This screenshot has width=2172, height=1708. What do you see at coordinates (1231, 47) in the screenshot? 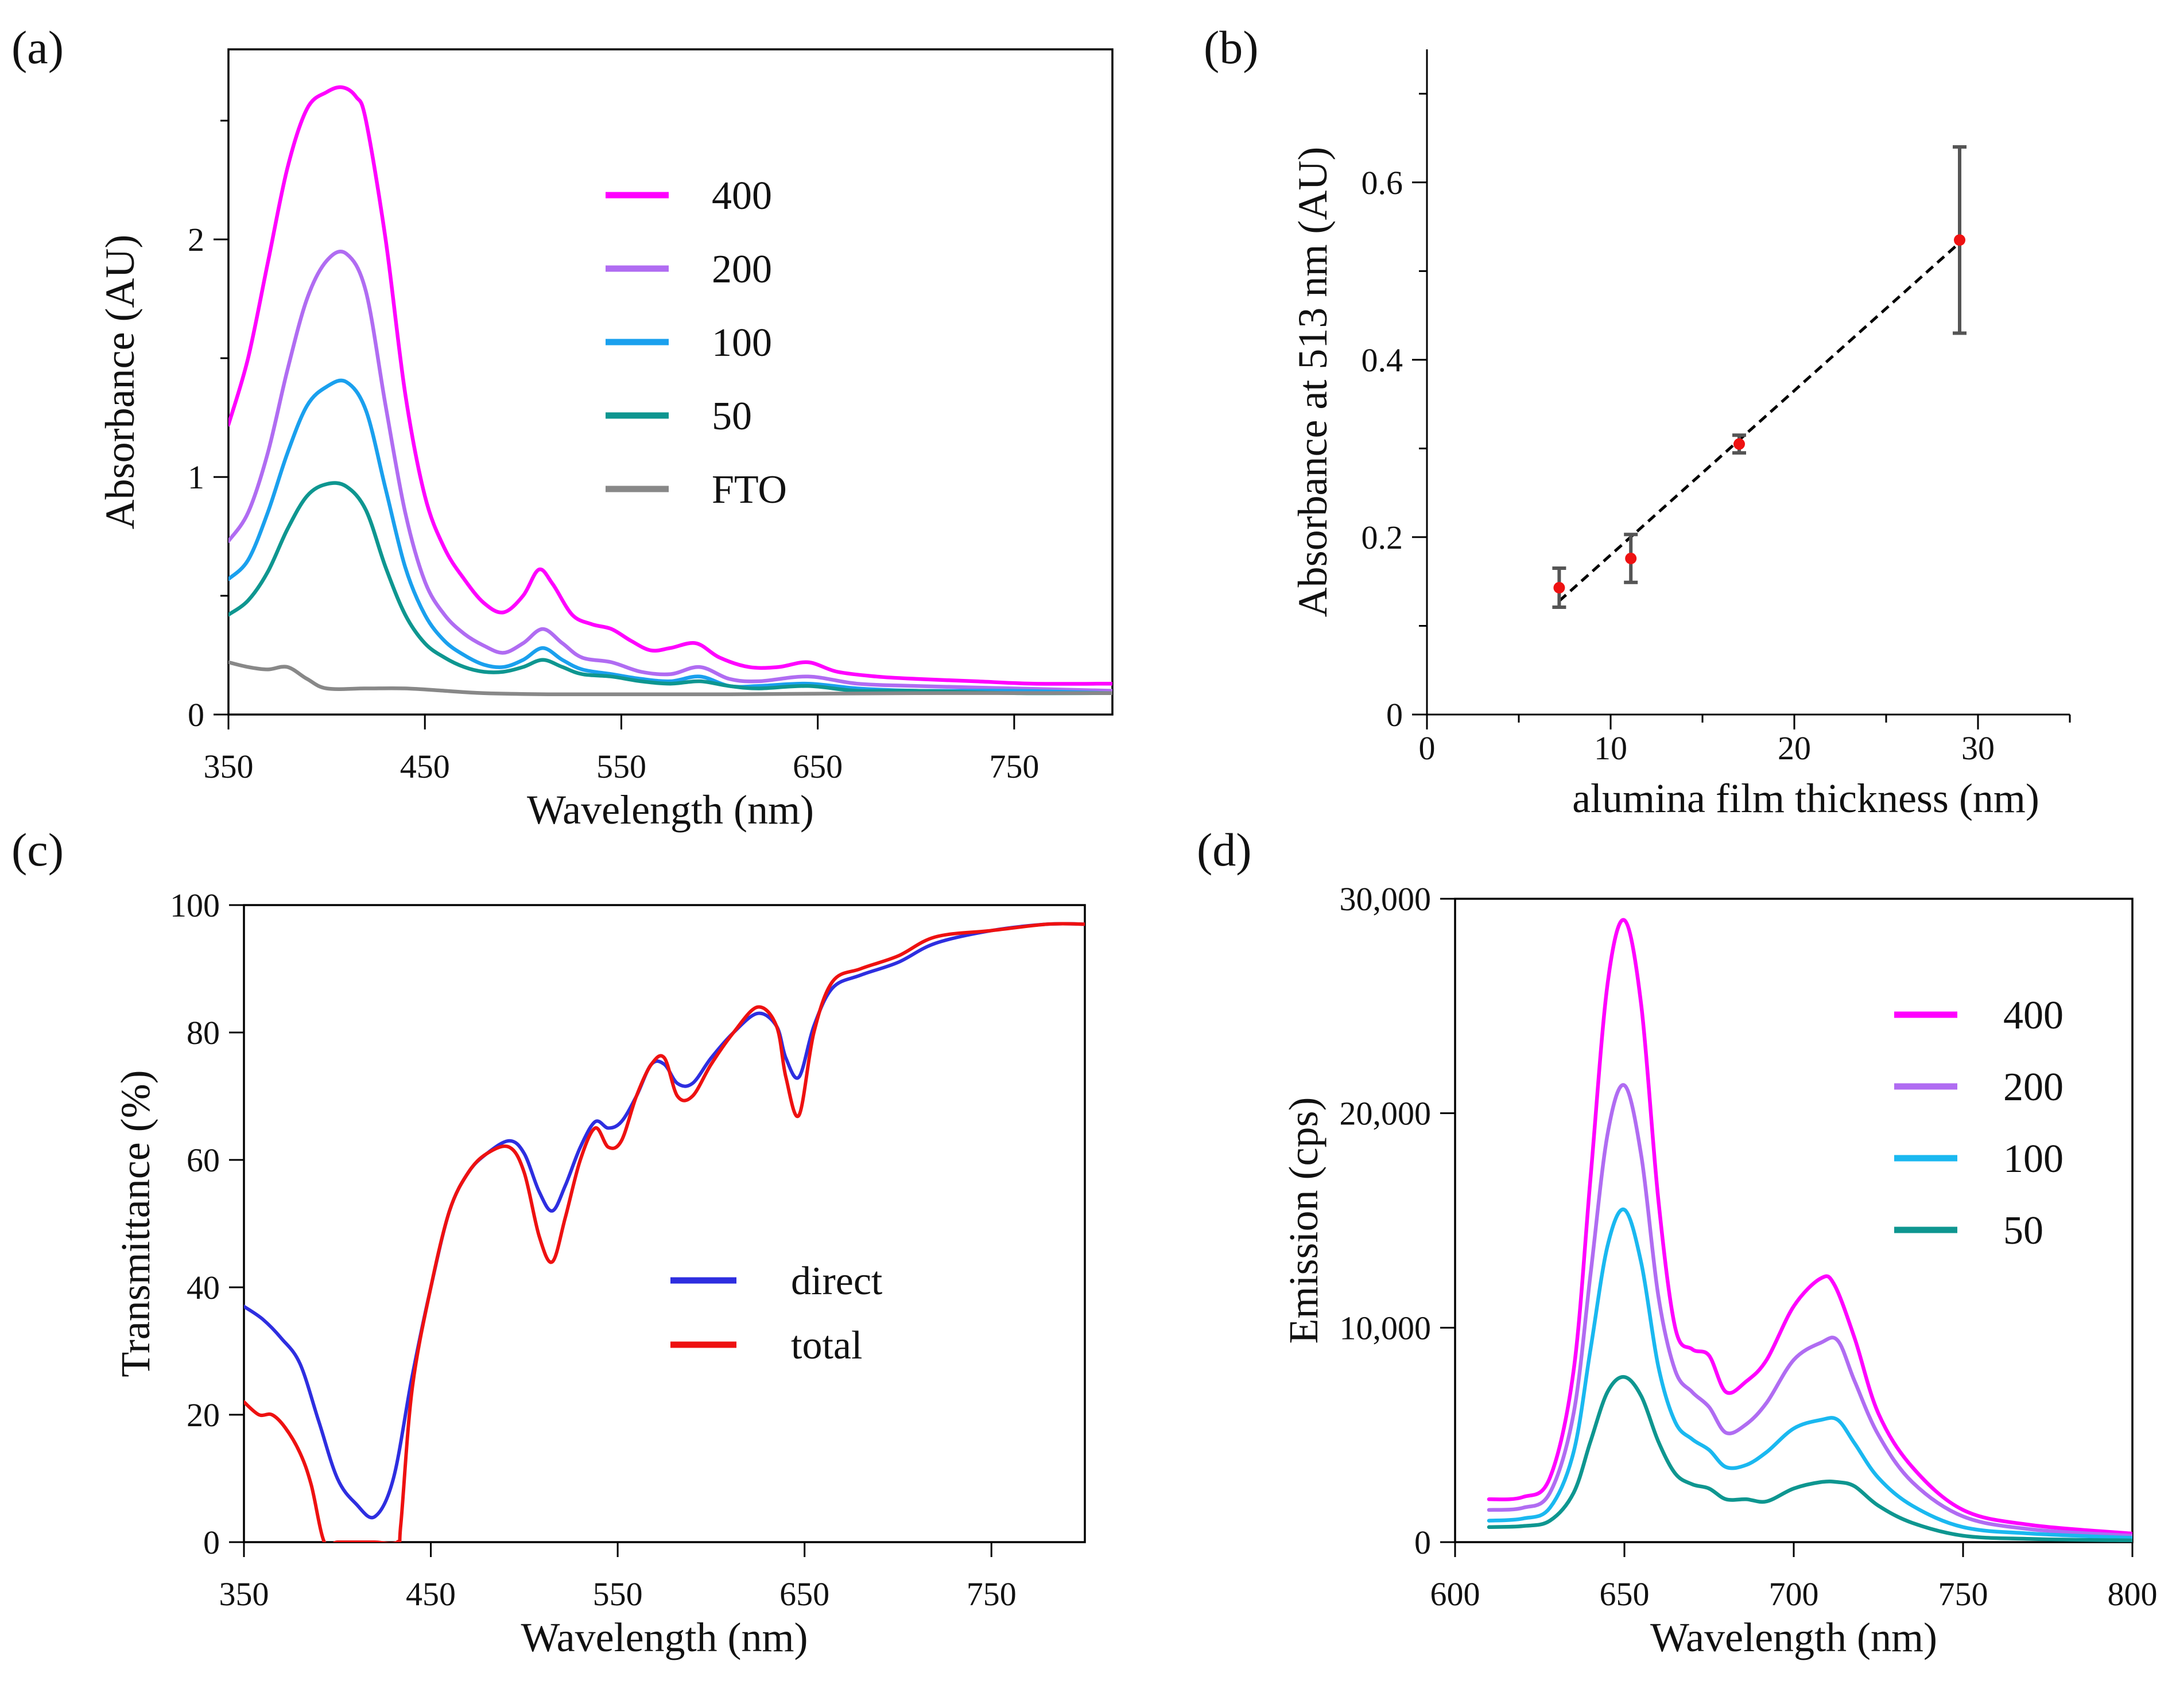
I see `panel-label: (b)` at bounding box center [1231, 47].